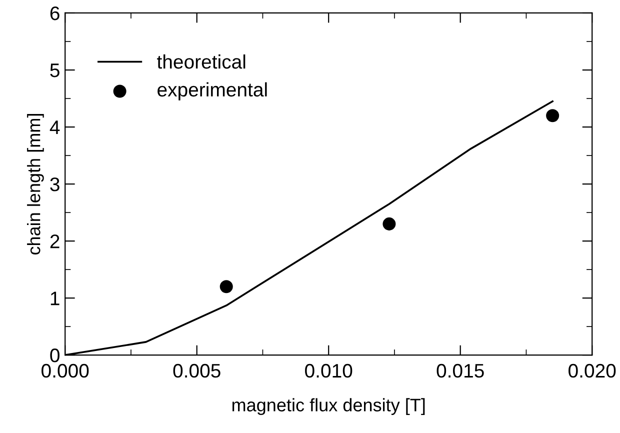 The width and height of the screenshot is (620, 433). Describe the element at coordinates (55, 241) in the screenshot. I see `y-tick-label: 2` at that location.